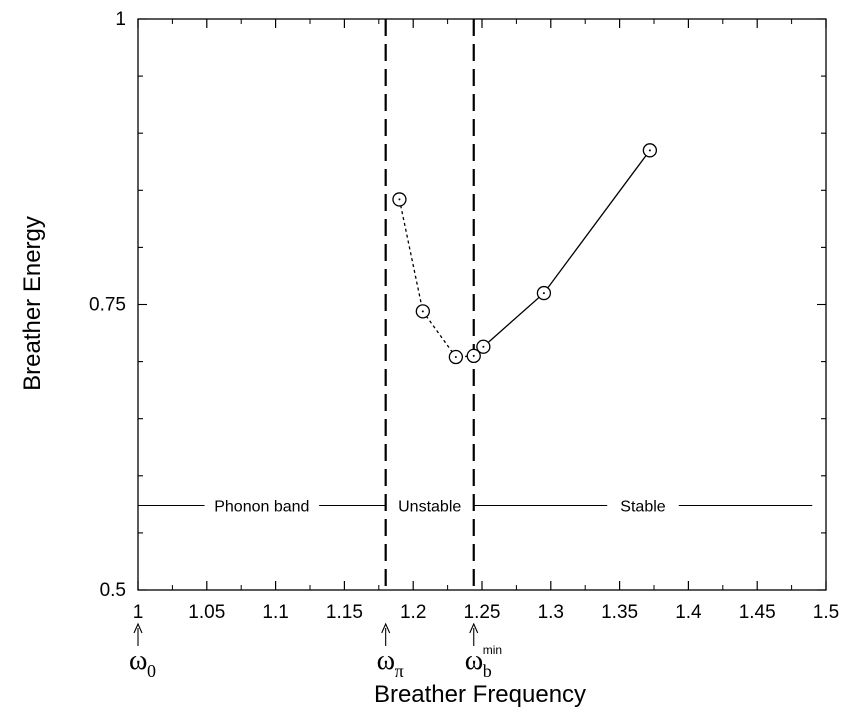  What do you see at coordinates (275, 612) in the screenshot?
I see `x-tick-label: 1.1` at bounding box center [275, 612].